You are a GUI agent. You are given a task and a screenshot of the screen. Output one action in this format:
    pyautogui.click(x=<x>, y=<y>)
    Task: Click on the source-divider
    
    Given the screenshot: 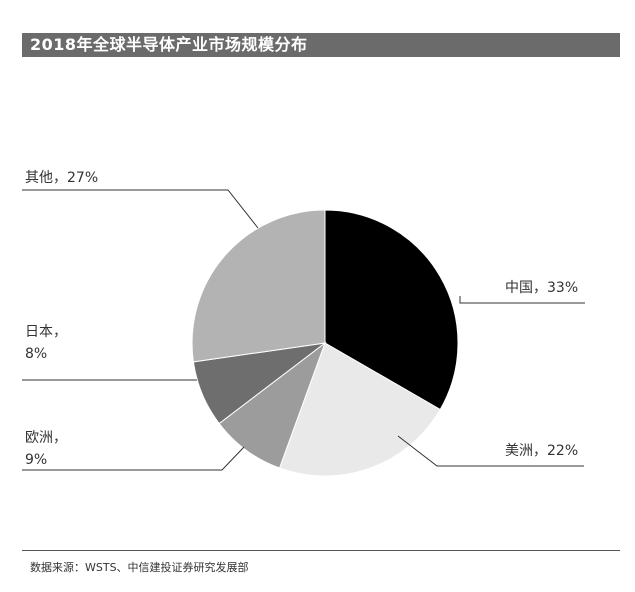 What is the action you would take?
    pyautogui.click(x=321, y=550)
    